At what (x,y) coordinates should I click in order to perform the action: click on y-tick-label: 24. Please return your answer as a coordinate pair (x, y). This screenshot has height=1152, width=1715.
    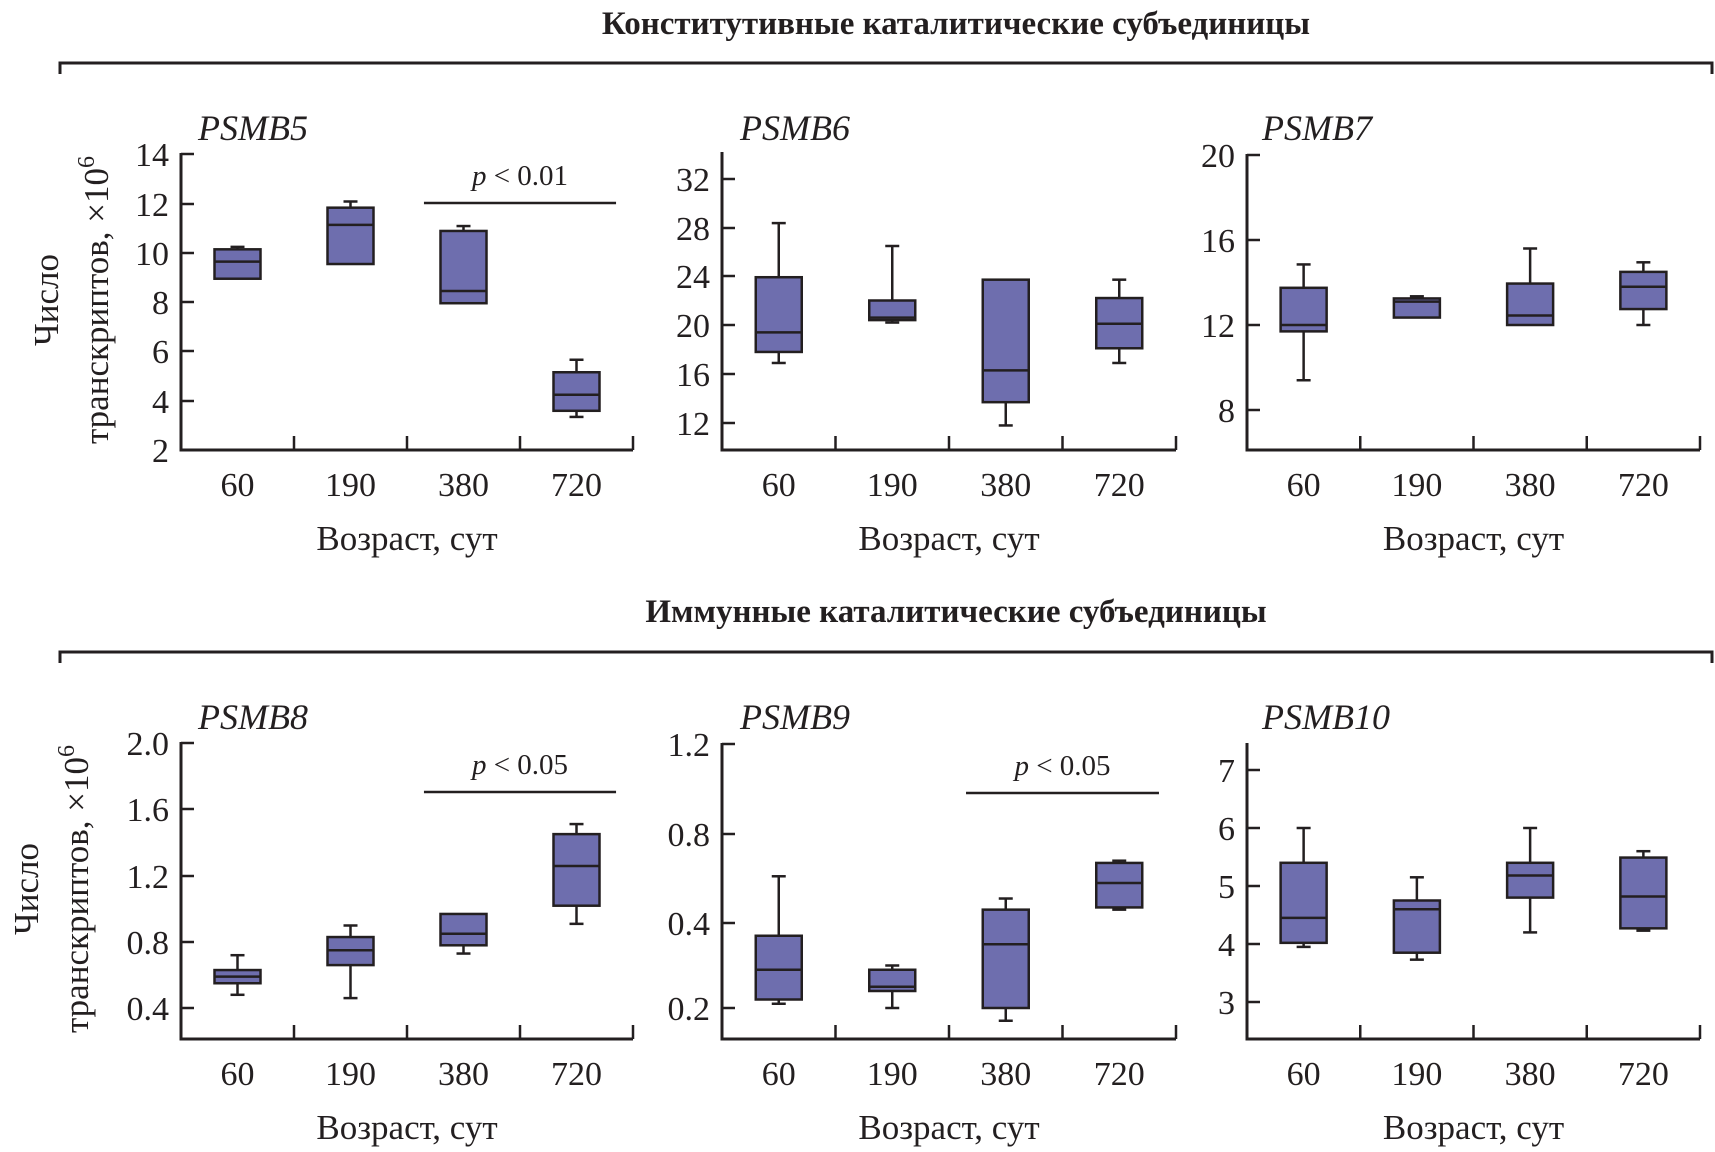
    Looking at the image, I should click on (693, 277).